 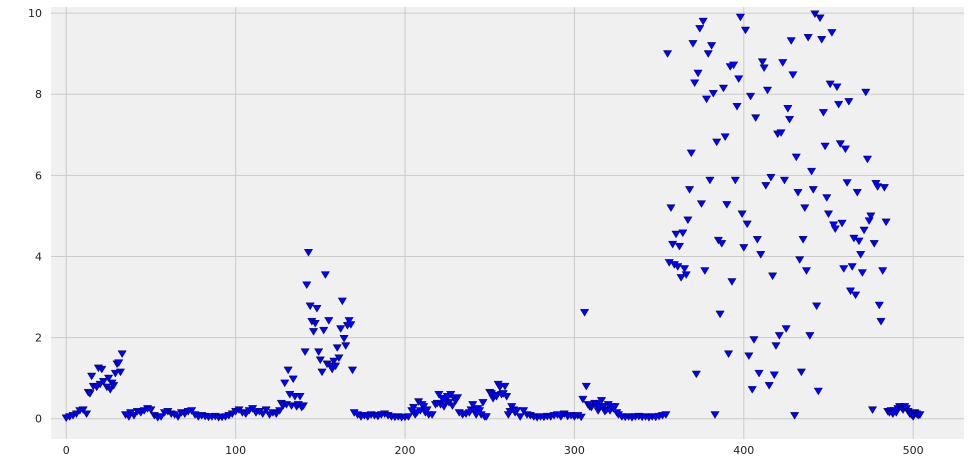 I want to click on y-tick-label: 2, so click(x=38, y=338).